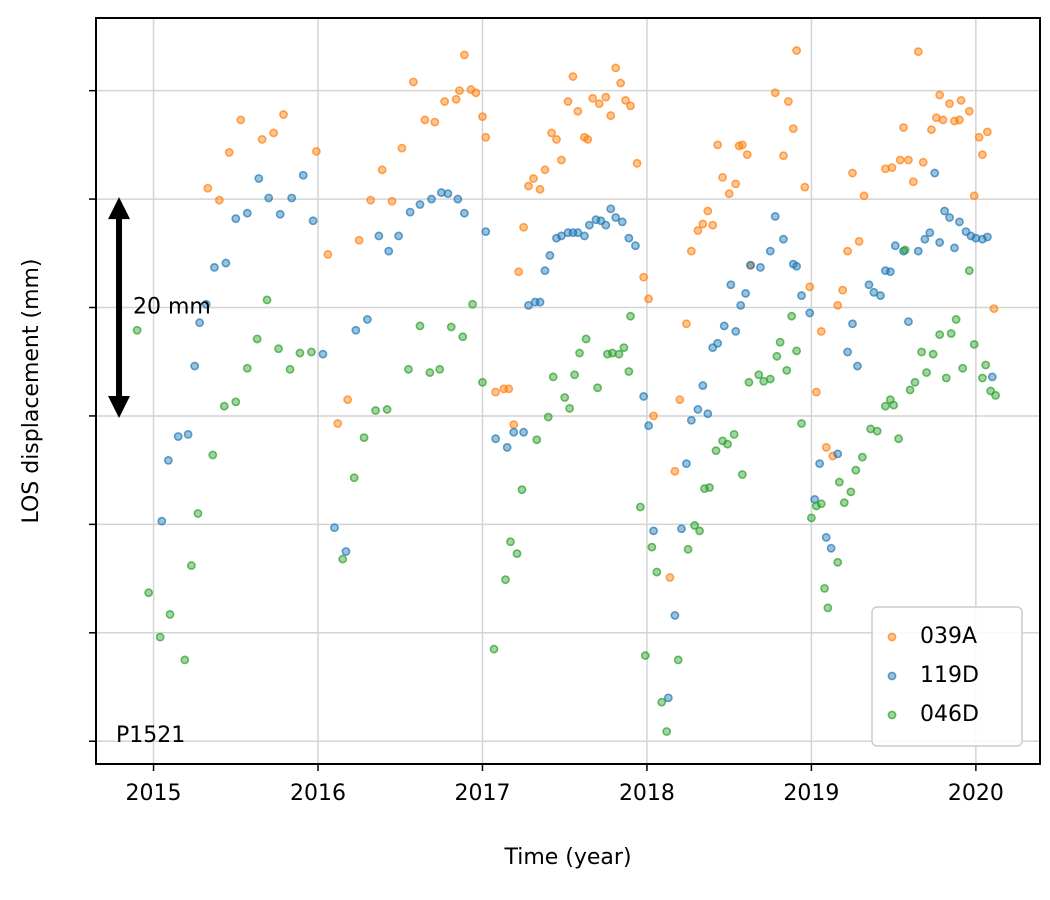 The height and width of the screenshot is (900, 1050). I want to click on legend-box, so click(947, 676).